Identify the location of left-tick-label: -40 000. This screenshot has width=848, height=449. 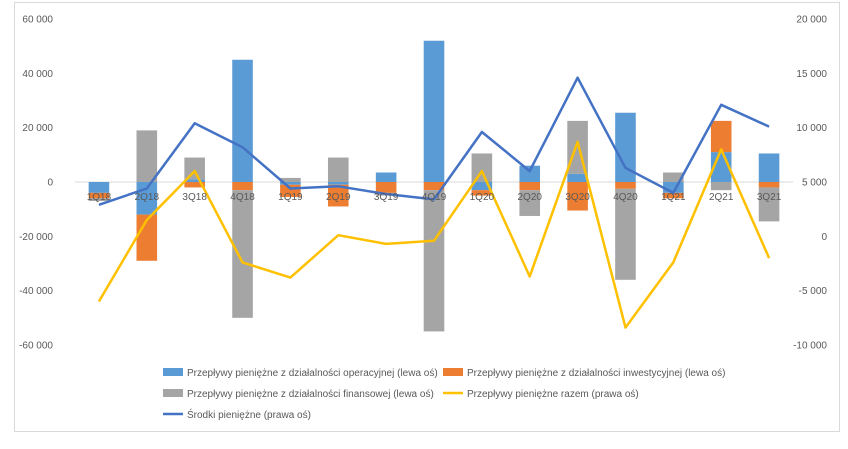
(36, 291).